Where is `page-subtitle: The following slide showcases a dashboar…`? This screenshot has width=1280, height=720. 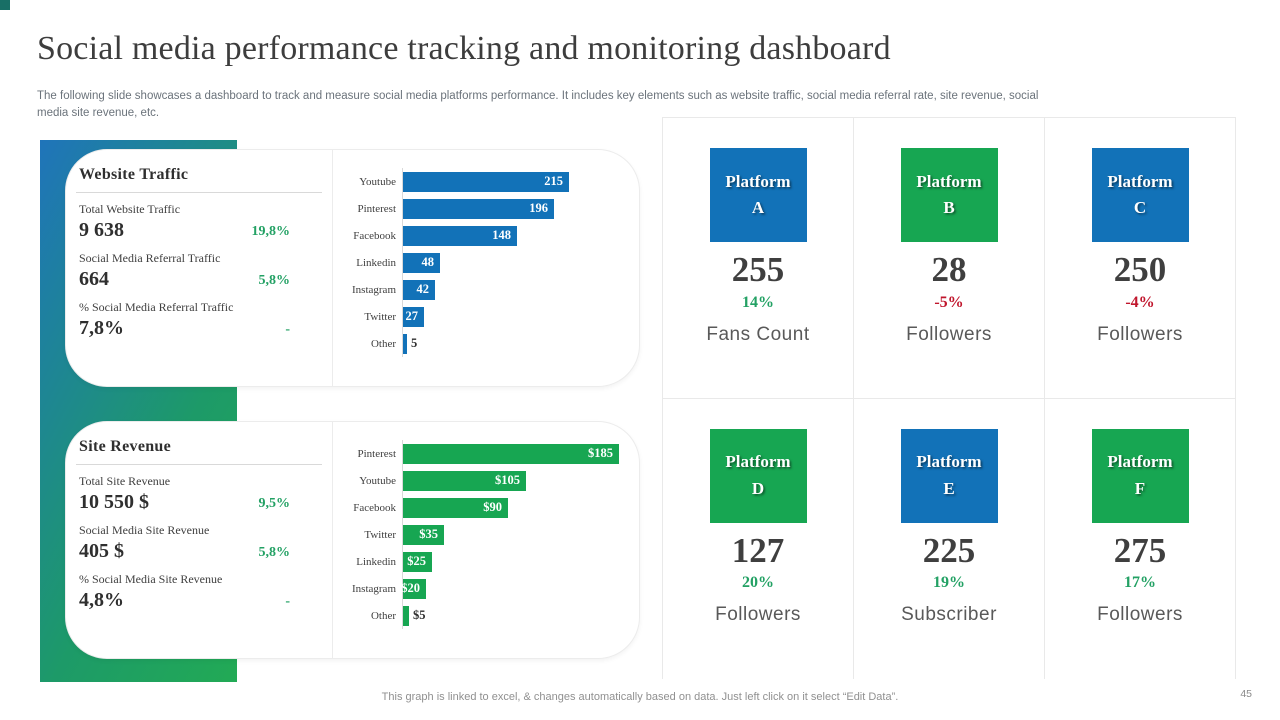 page-subtitle: The following slide showcases a dashboar… is located at coordinates (538, 104).